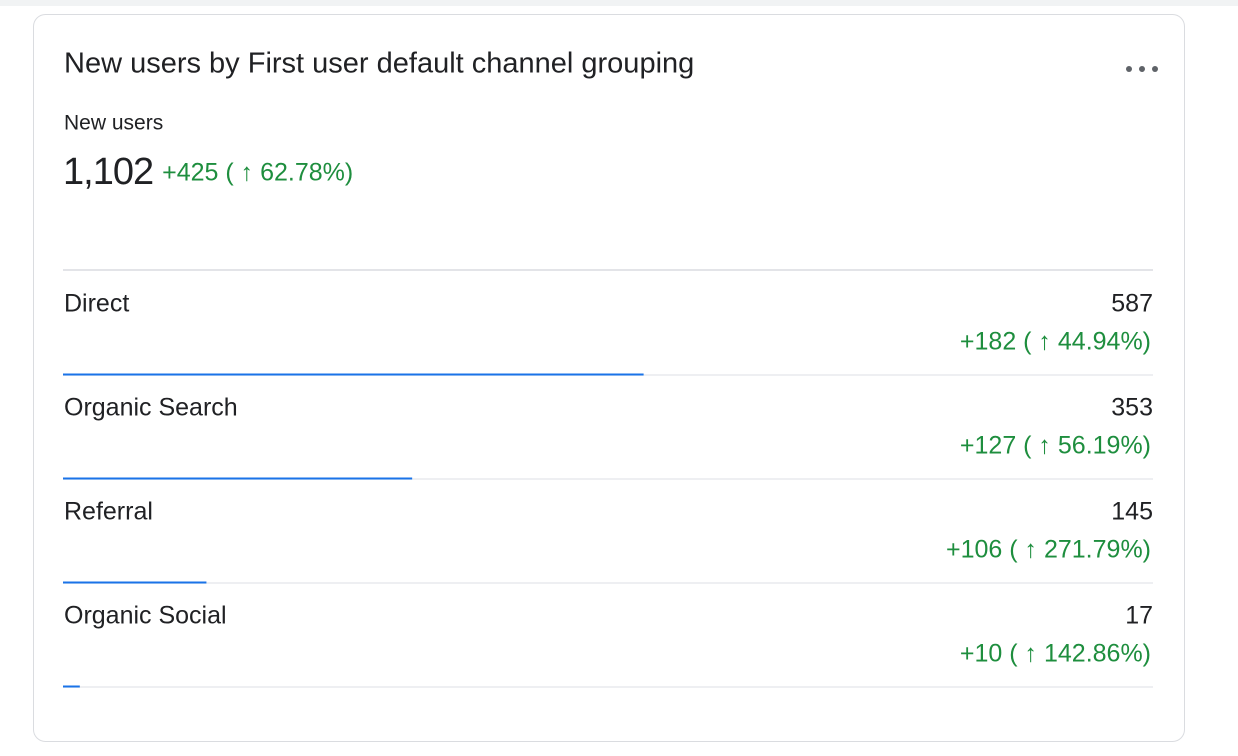  I want to click on row-name: Organic Social, so click(145, 616).